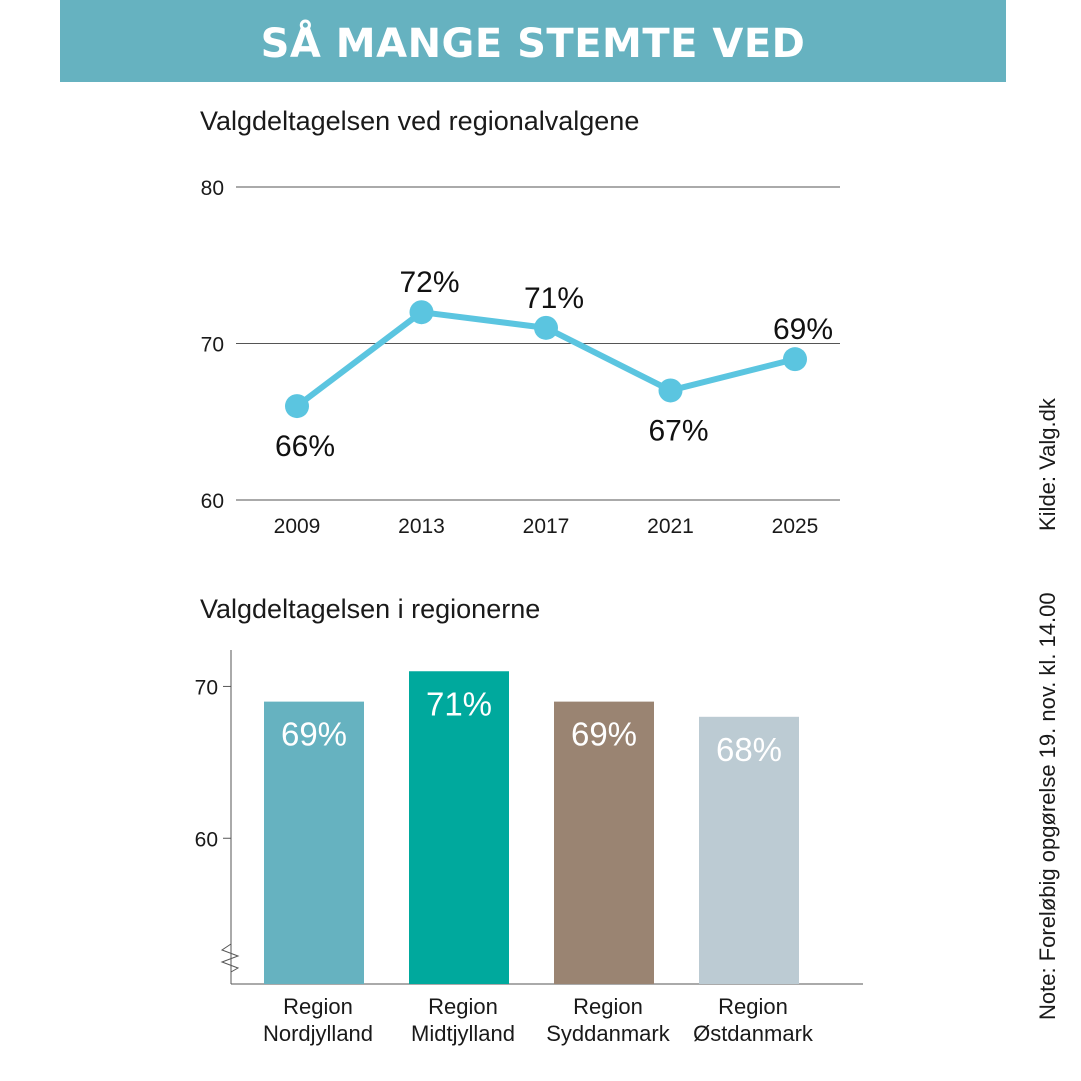 Image resolution: width=1081 pixels, height=1081 pixels. I want to click on bar-axis-break, so click(230, 958).